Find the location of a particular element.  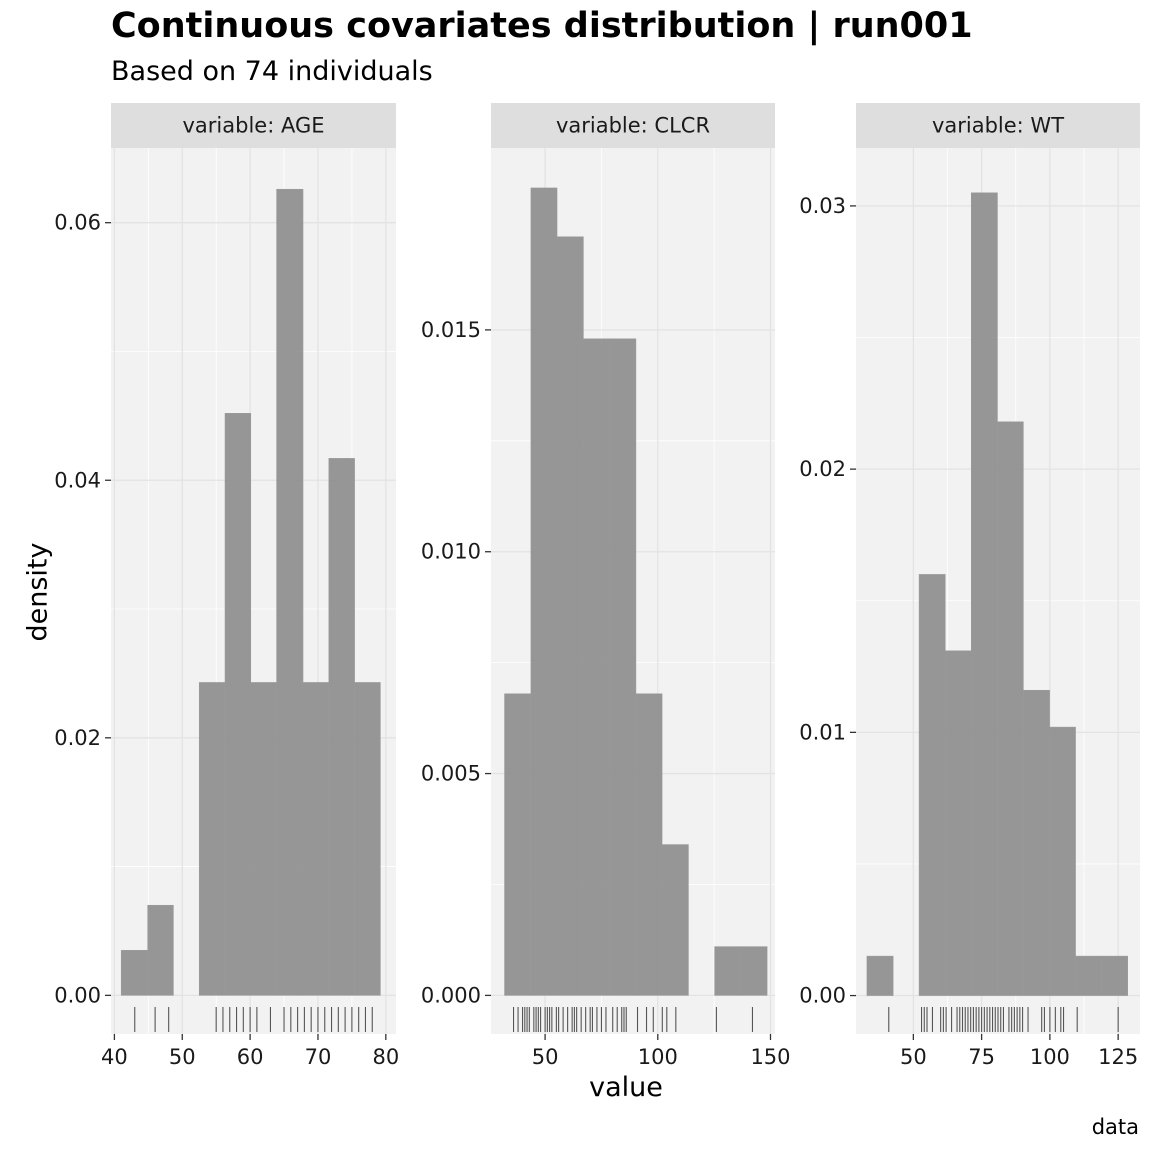

x-tick-label: 80 is located at coordinates (385, 1057).